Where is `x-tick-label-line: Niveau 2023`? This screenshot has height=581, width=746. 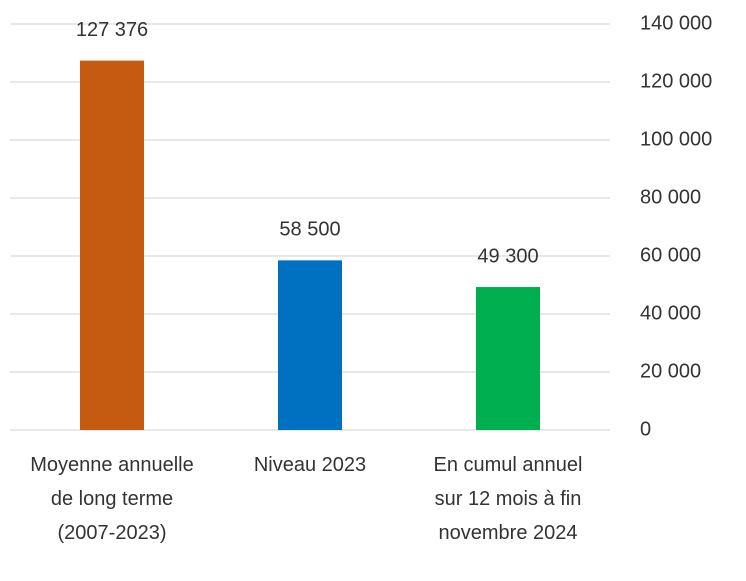 x-tick-label-line: Niveau 2023 is located at coordinates (310, 465).